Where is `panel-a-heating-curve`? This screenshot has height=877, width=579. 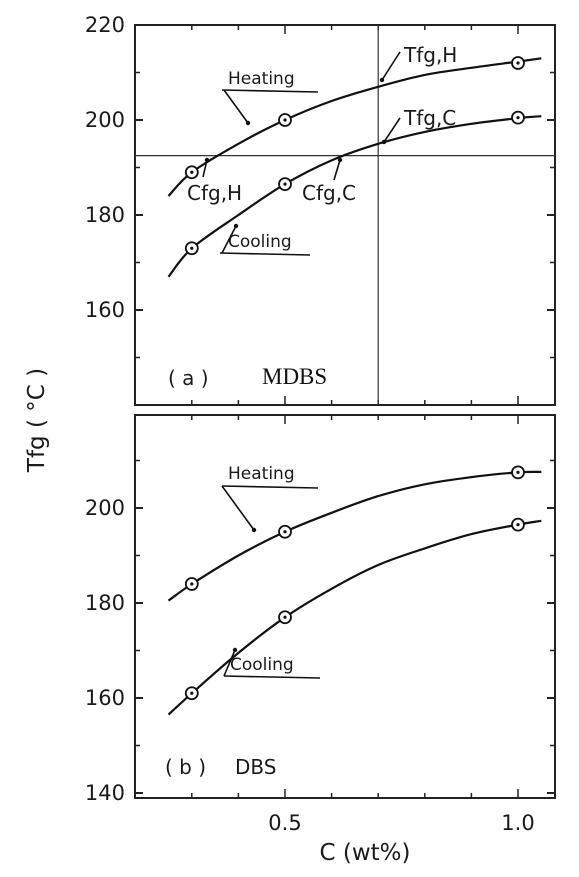 panel-a-heating-curve is located at coordinates (354, 127).